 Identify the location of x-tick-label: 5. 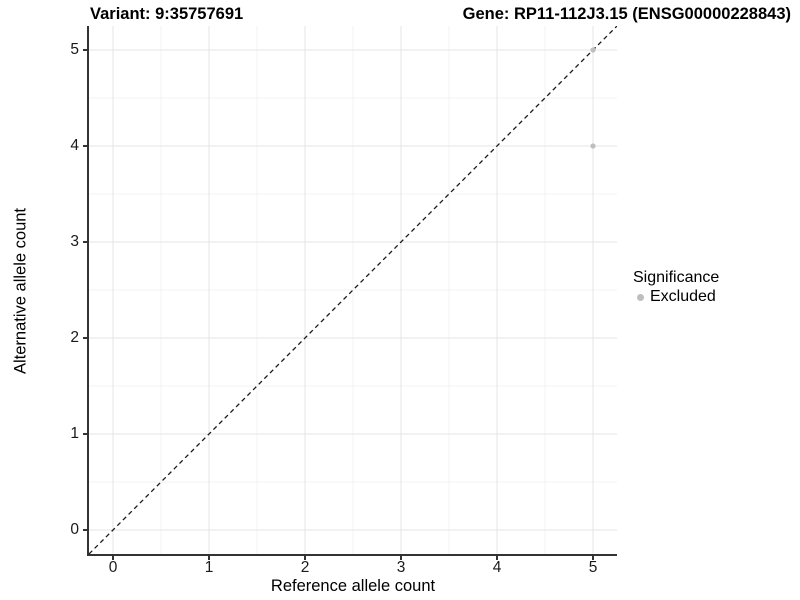
(593, 567).